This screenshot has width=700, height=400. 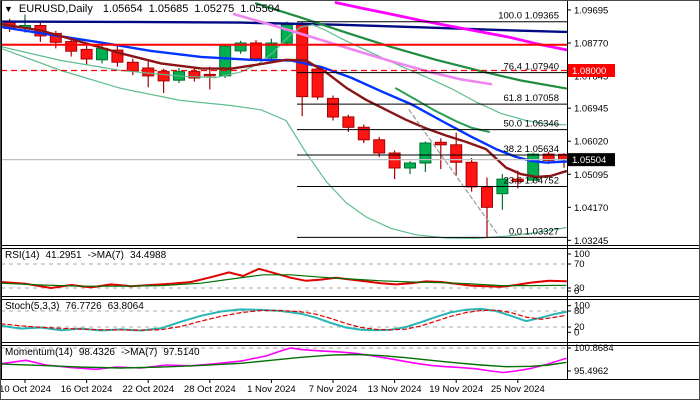 I want to click on ma-pink-line, so click(x=362, y=49).